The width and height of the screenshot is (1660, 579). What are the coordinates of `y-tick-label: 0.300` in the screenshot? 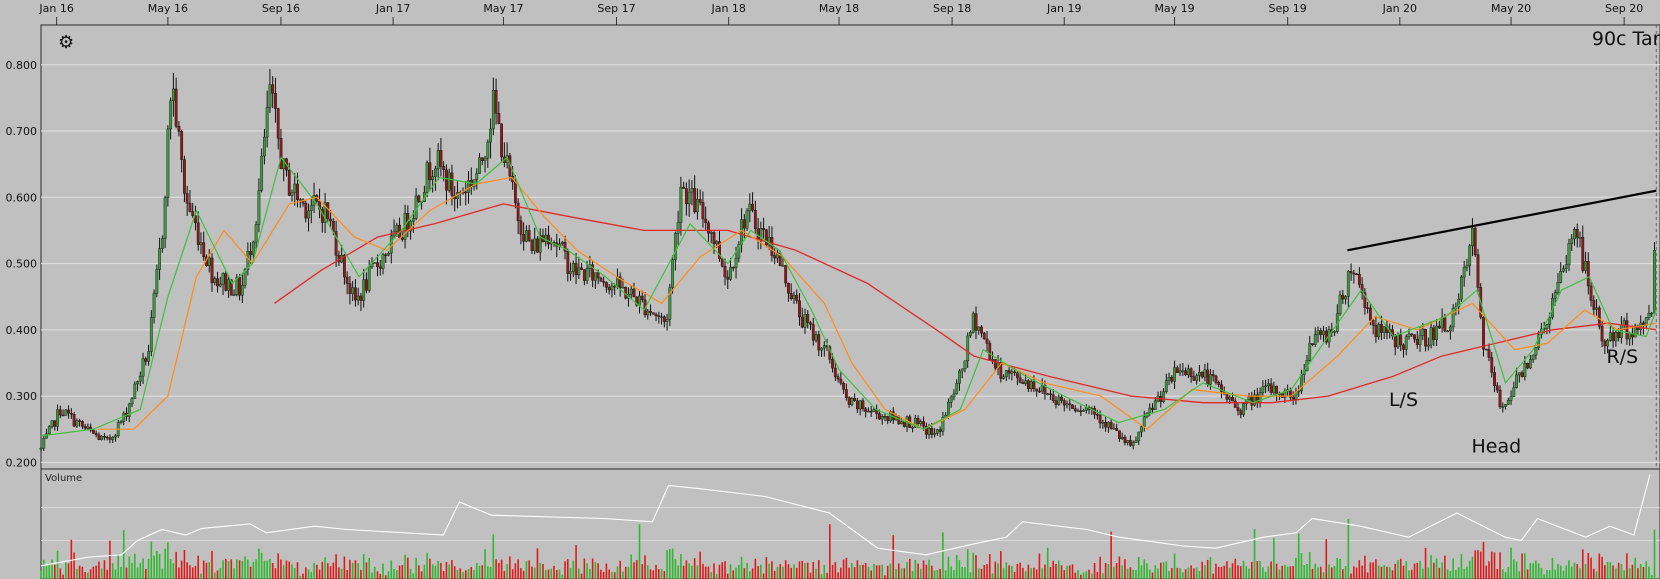 It's located at (22, 396).